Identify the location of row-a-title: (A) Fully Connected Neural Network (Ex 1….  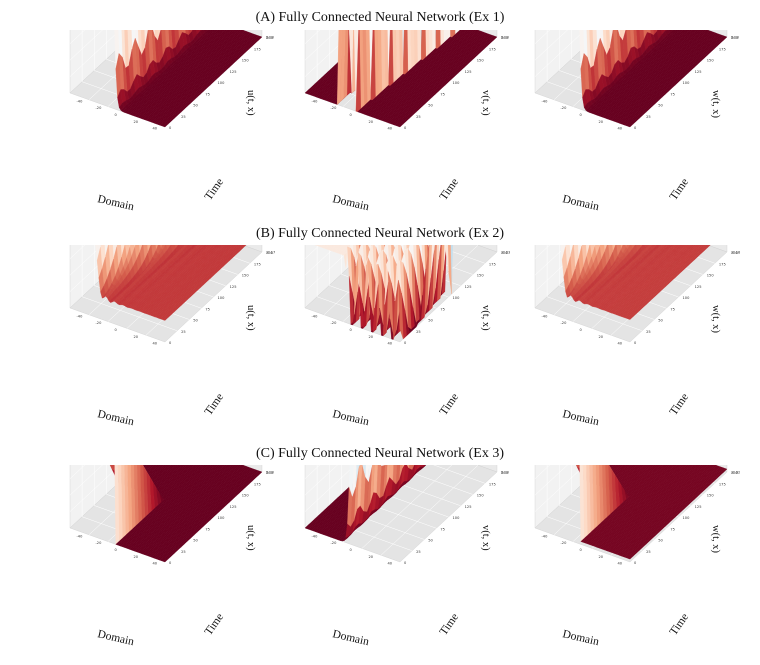
(380, 18).